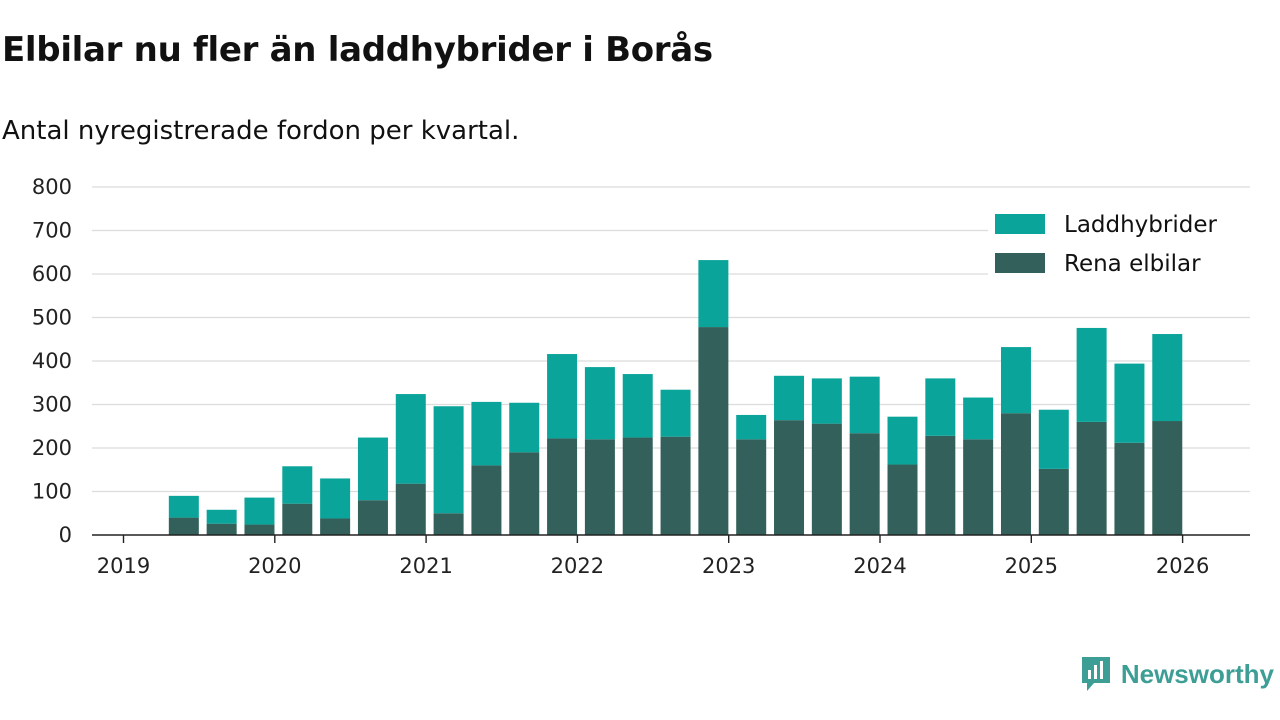 This screenshot has height=720, width=1280. Describe the element at coordinates (52, 361) in the screenshot. I see `y-tick-label: 400` at that location.